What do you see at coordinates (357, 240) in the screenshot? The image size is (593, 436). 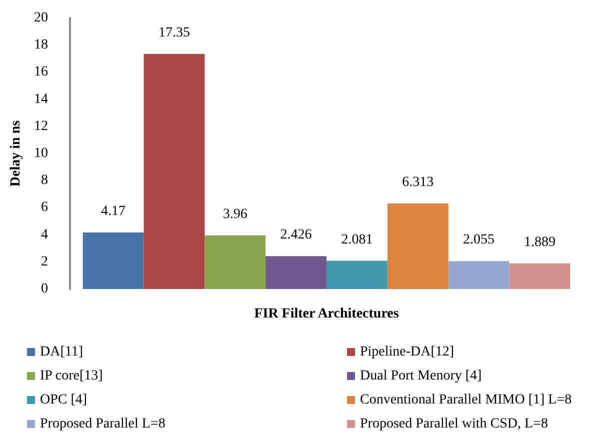 I see `data-label: 2.081` at bounding box center [357, 240].